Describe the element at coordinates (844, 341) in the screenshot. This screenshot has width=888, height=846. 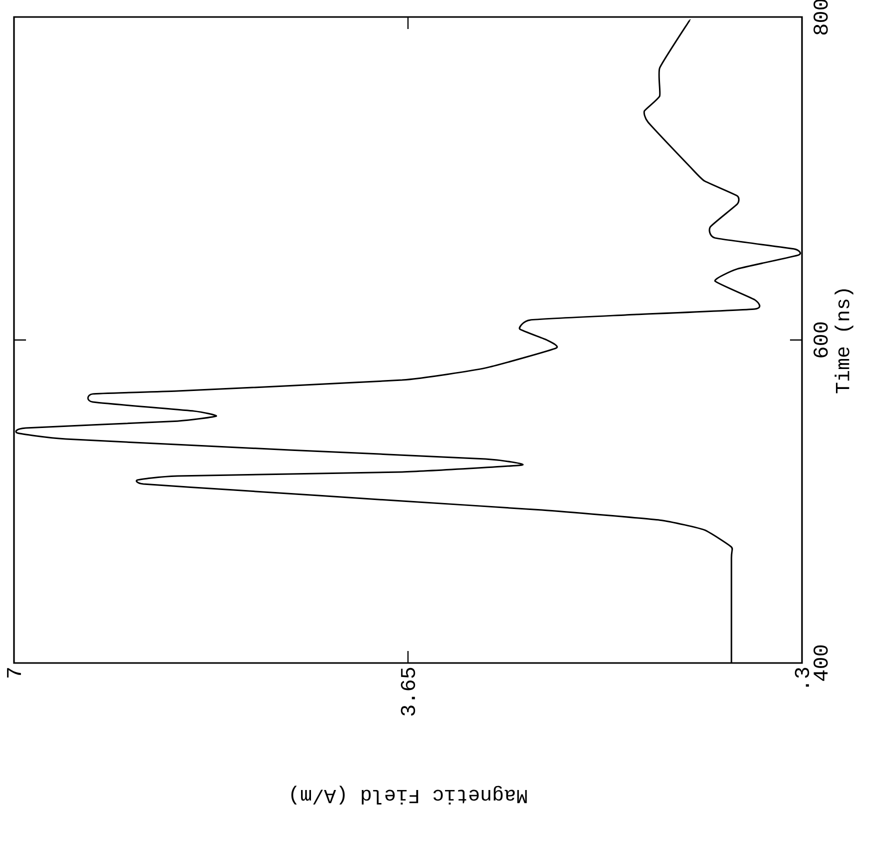
I see `y-axis-title: Time (ns)` at that location.